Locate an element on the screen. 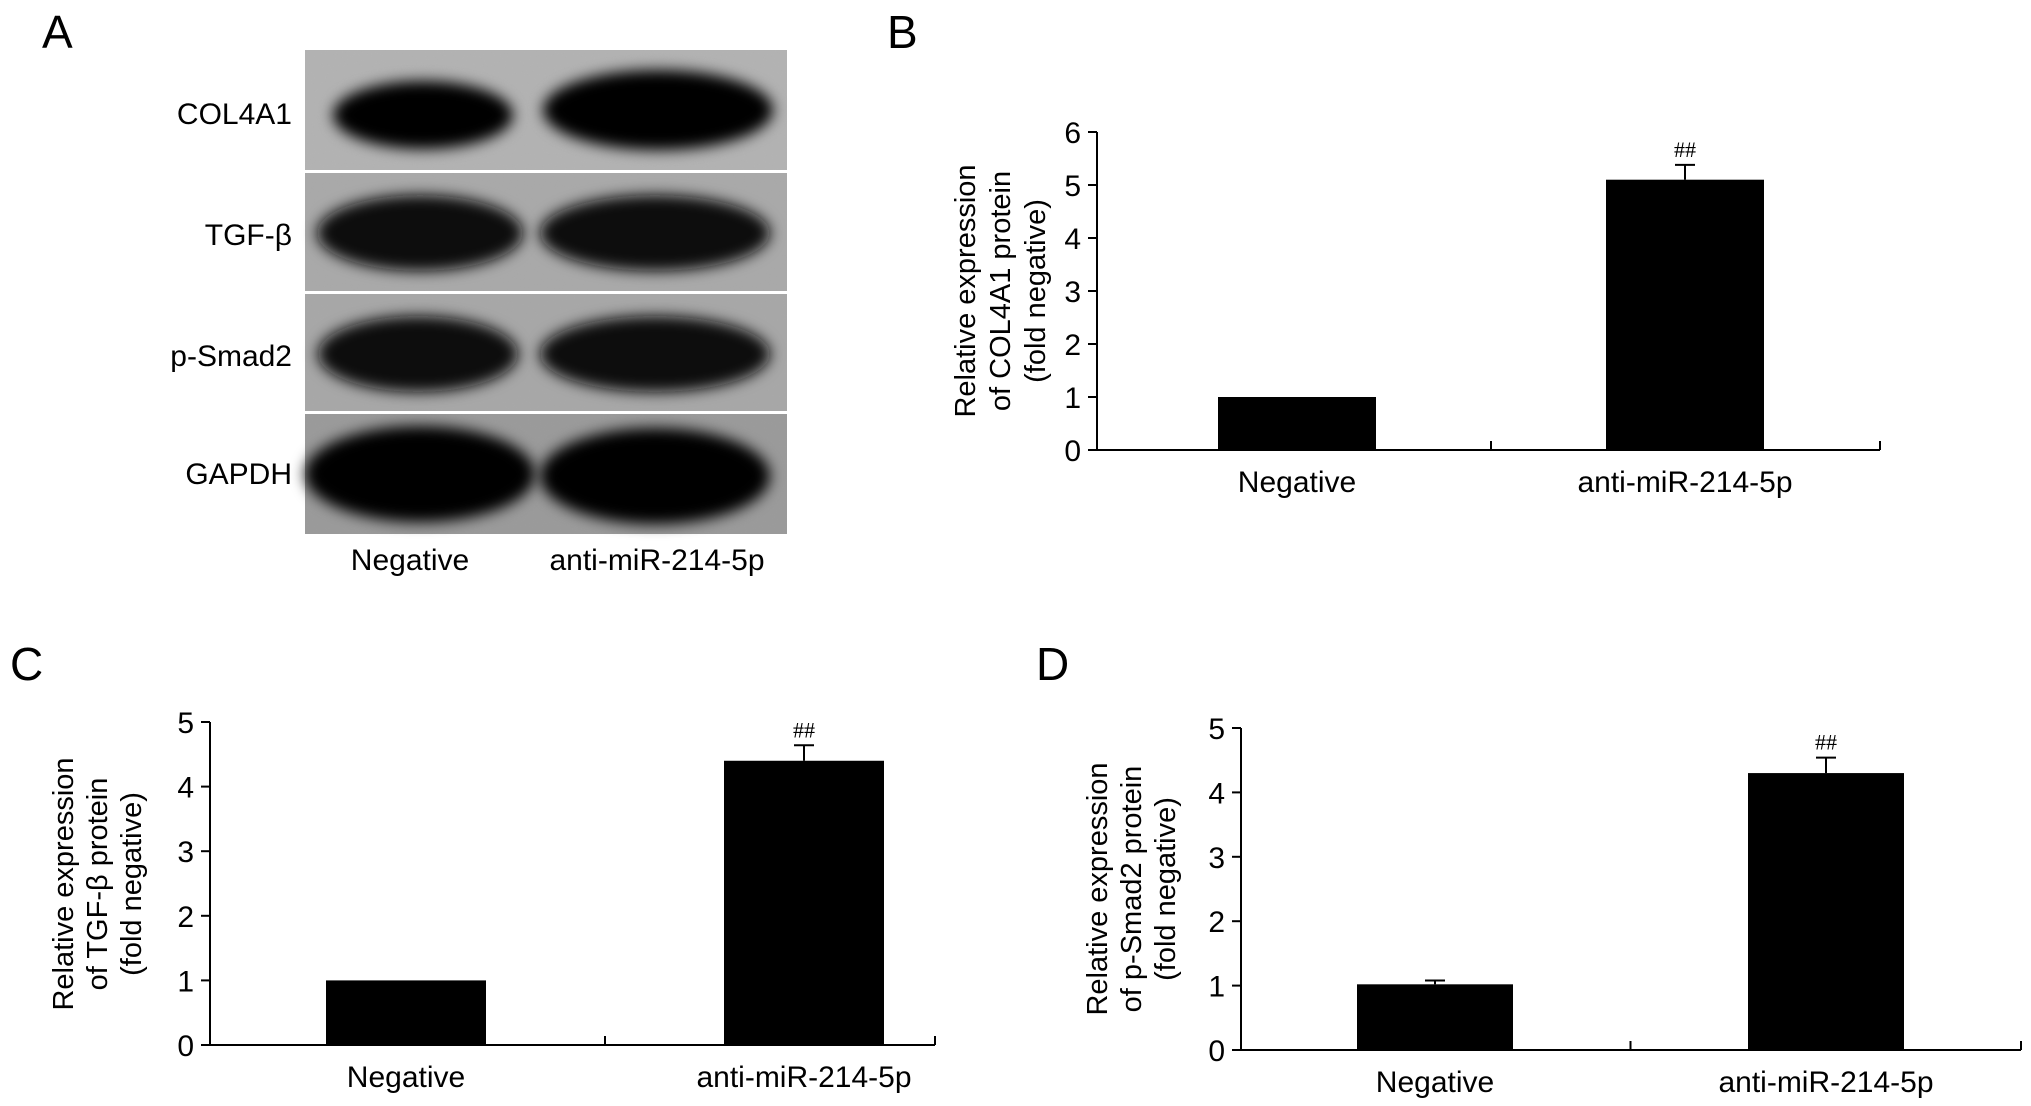 The image size is (2031, 1106). blot-row-label: GAPDH is located at coordinates (238, 474).